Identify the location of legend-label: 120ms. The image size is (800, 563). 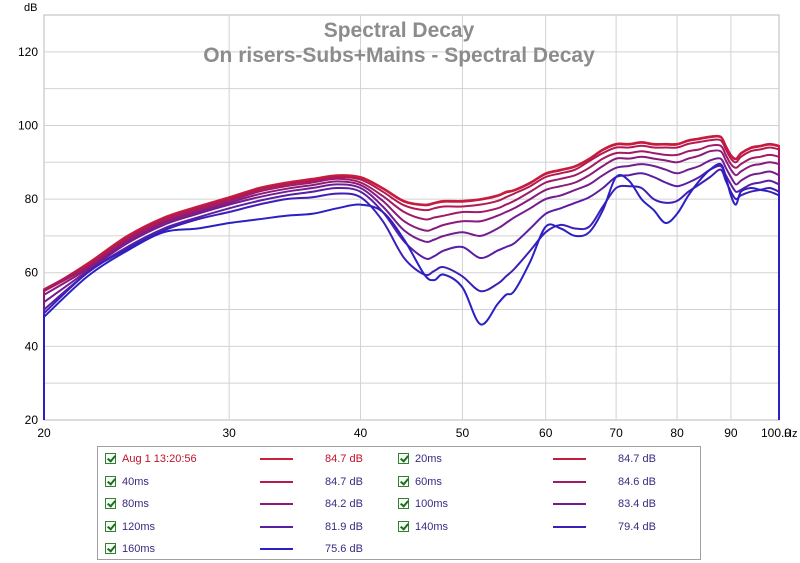
(139, 526).